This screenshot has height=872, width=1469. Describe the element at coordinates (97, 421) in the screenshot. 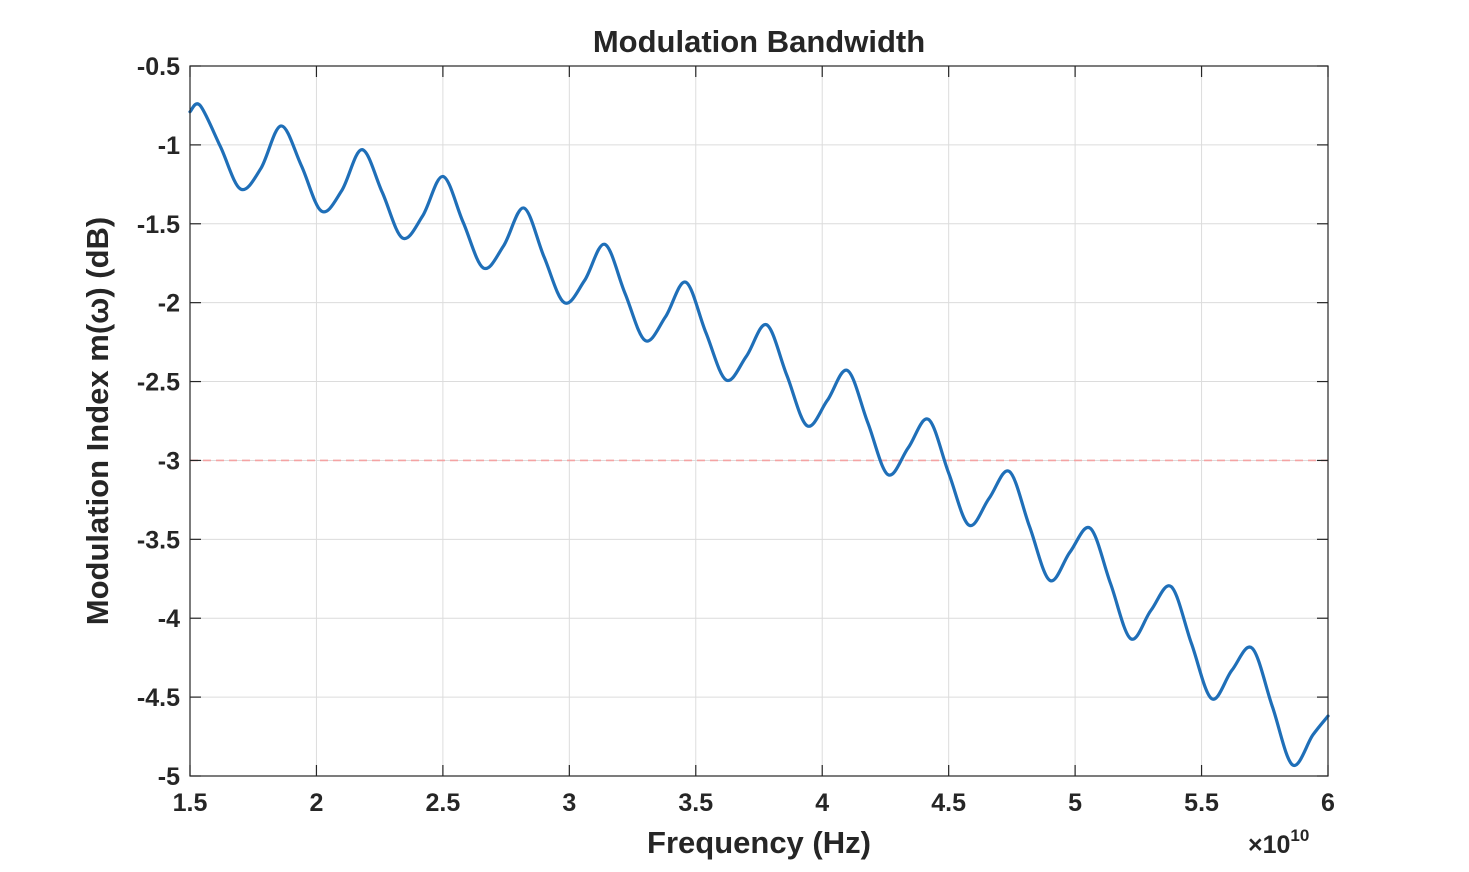

I see `y-axis-label: Modulation Index m(ω) (dB)` at that location.